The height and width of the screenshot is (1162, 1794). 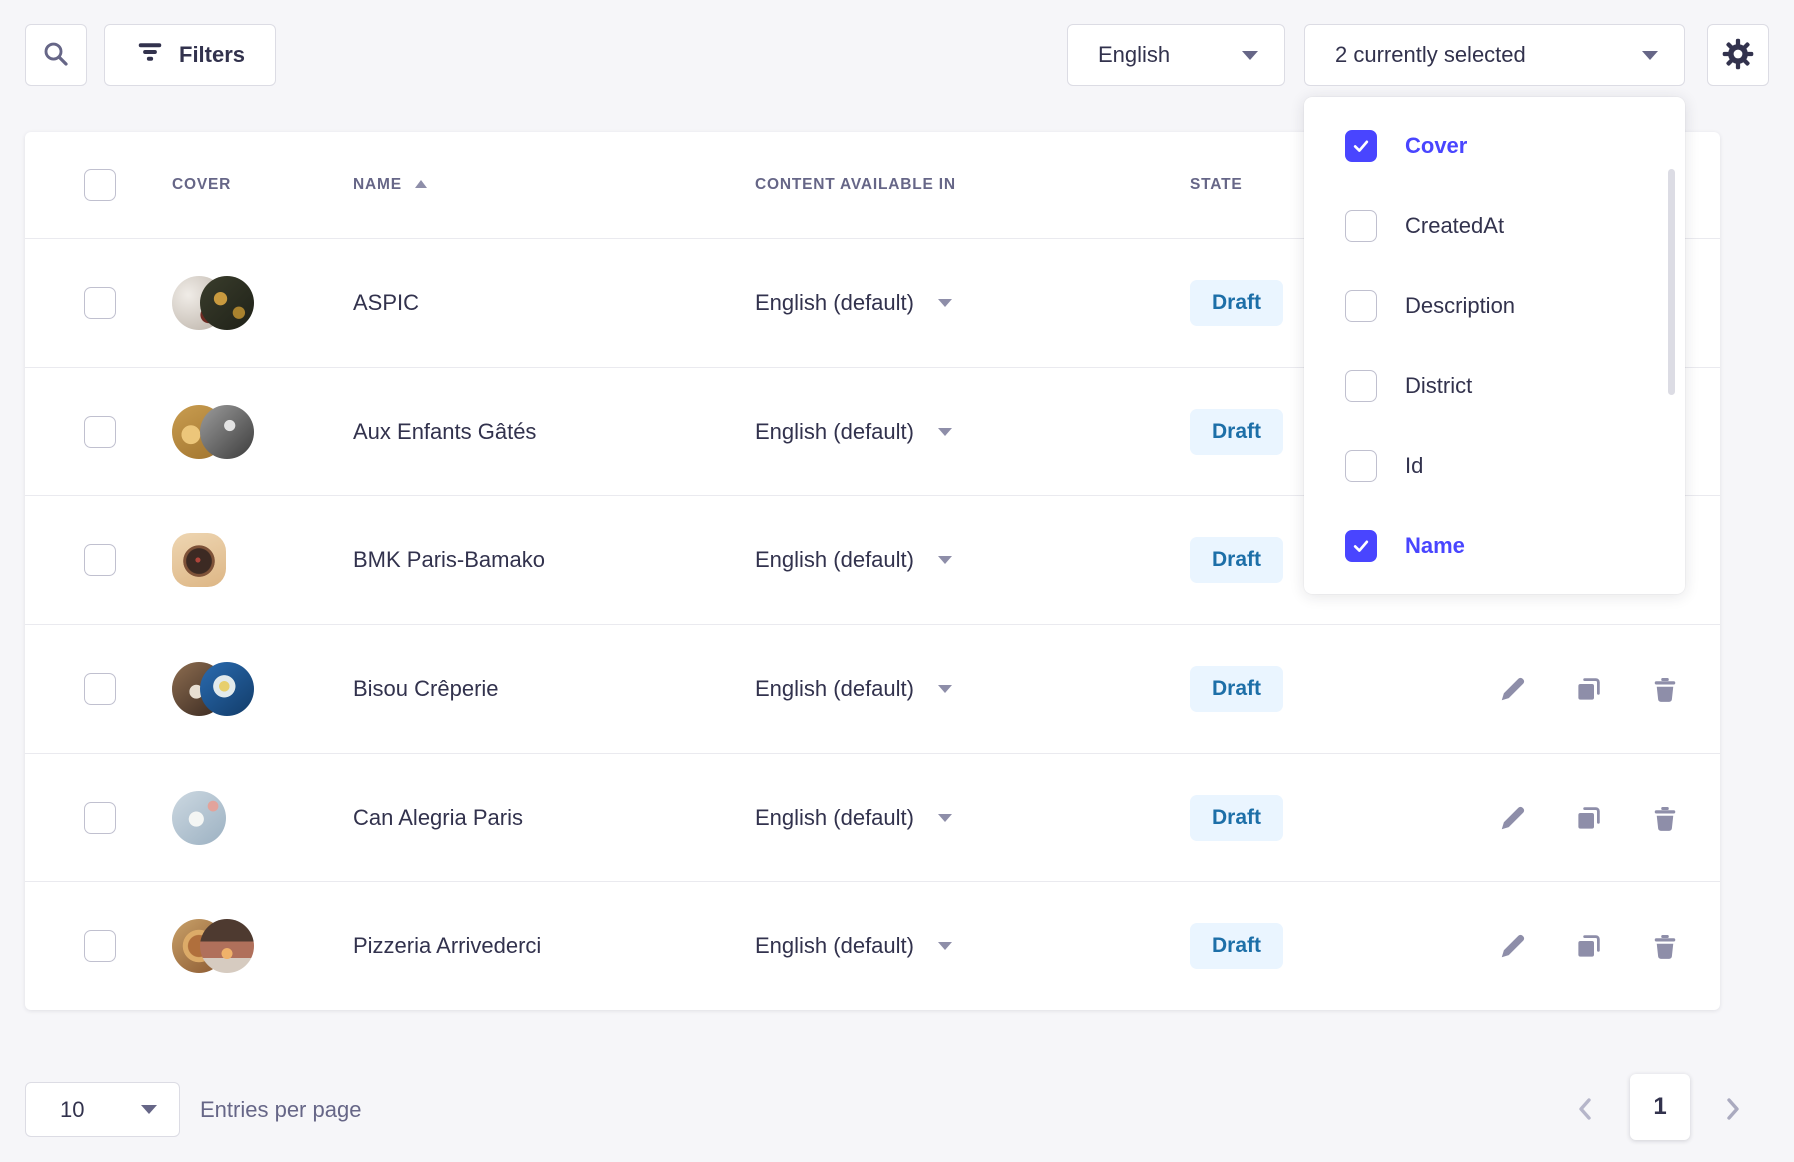 I want to click on dropdown-option-description: Description, so click(x=1494, y=306).